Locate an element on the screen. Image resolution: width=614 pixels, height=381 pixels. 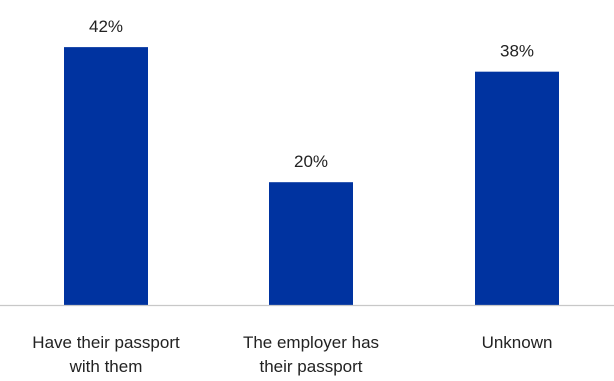
category-label-2: Unknown is located at coordinates (517, 342).